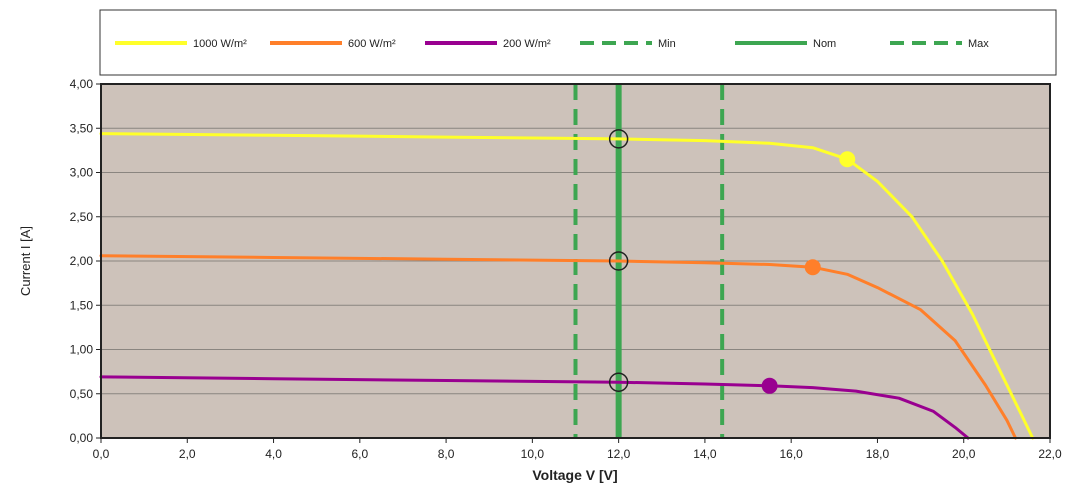 The image size is (1072, 494). I want to click on x-tick-label: 0,0, so click(101, 454).